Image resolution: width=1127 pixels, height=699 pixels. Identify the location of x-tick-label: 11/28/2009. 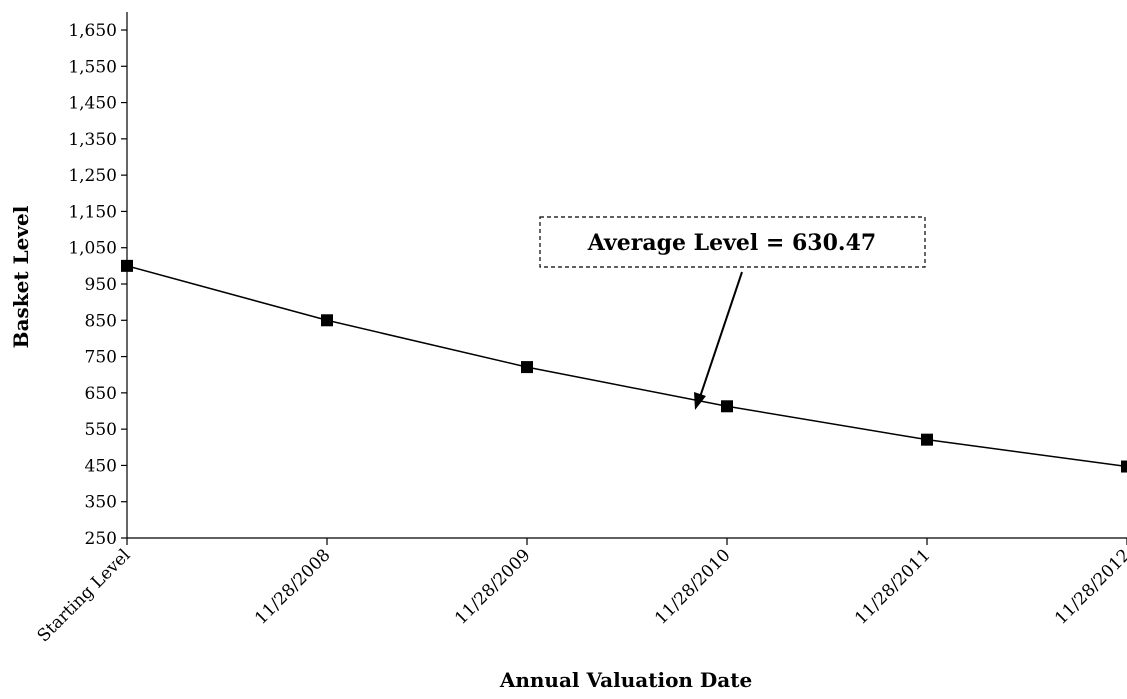
(492, 586).